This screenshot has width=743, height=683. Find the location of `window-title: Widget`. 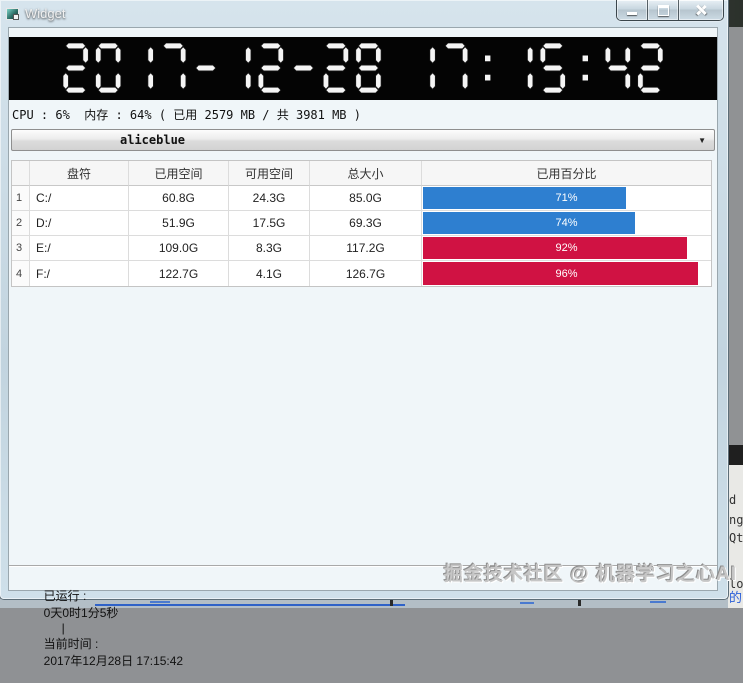

window-title: Widget is located at coordinates (45, 13).